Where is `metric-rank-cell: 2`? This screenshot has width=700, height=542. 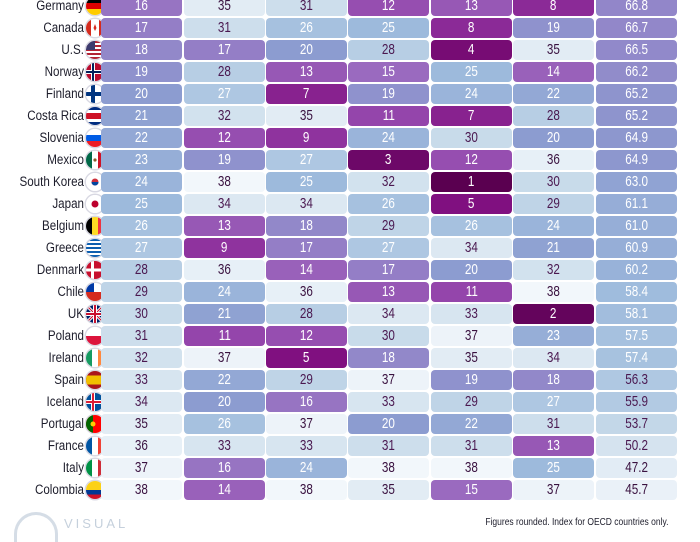 metric-rank-cell: 2 is located at coordinates (553, 314).